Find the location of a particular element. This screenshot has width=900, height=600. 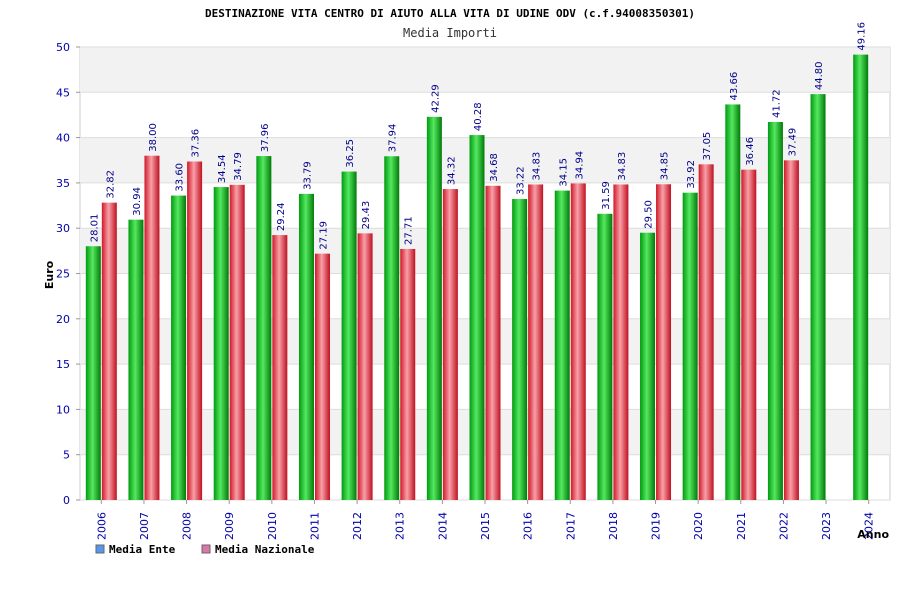

y-axis-ticks: 0 5 10 15 20 25 30 35 40 45 50 is located at coordinates (68, 274).